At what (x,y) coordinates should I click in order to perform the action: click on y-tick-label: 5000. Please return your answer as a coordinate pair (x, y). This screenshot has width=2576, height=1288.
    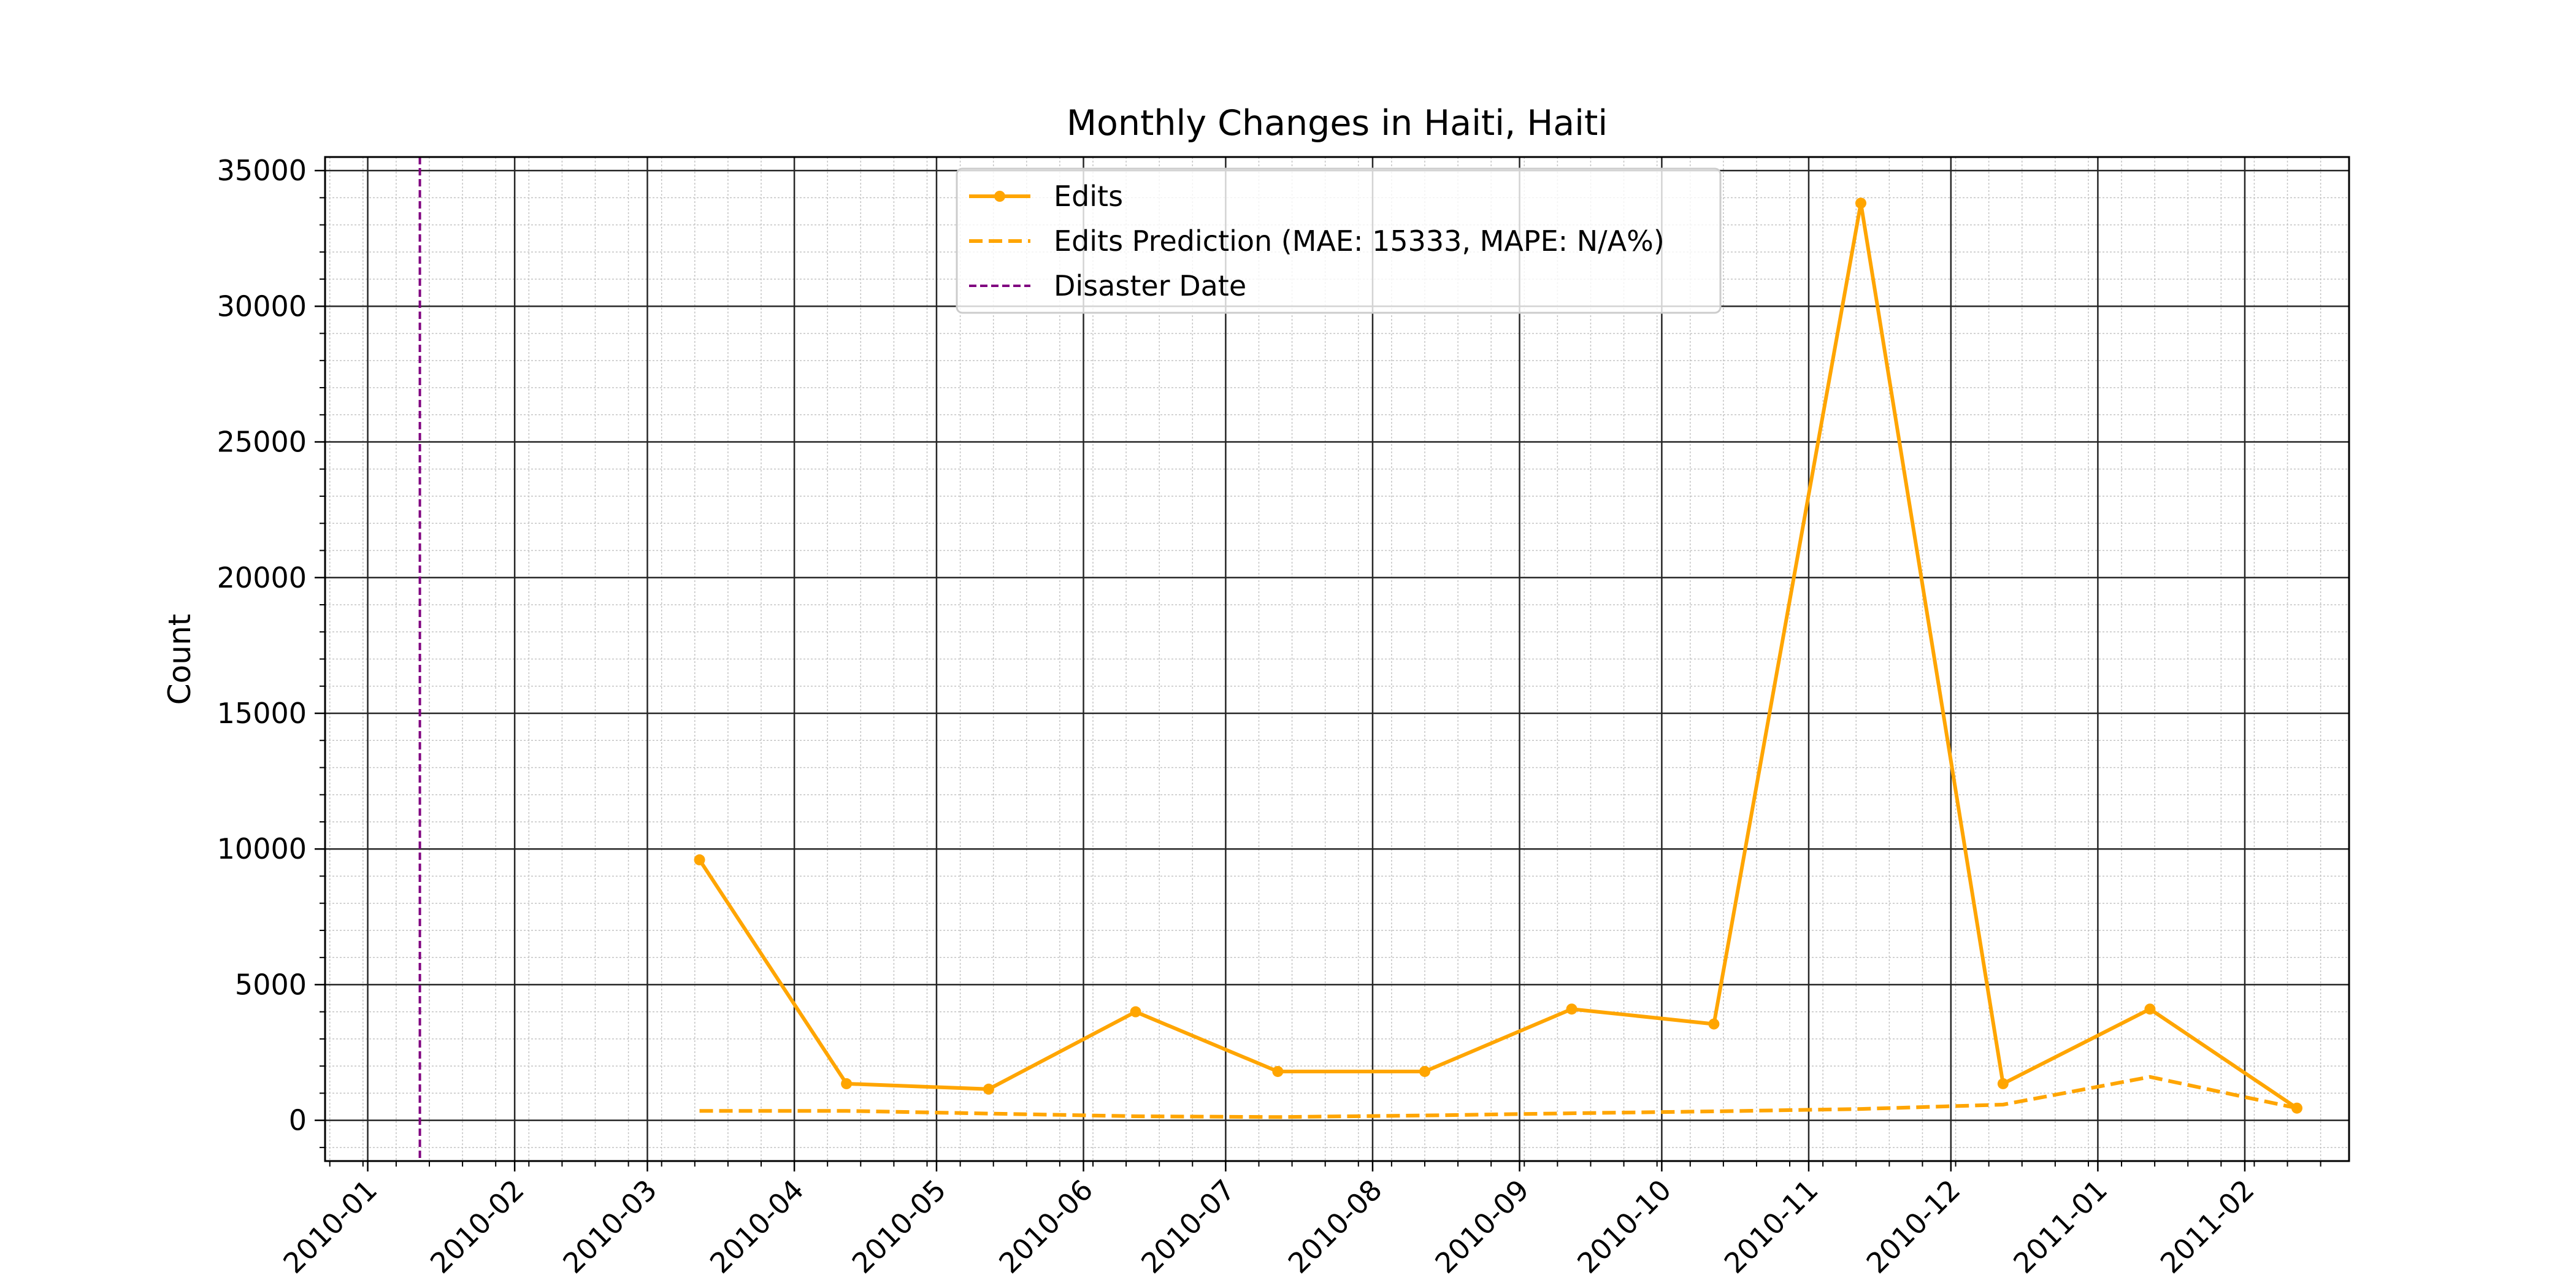
    Looking at the image, I should click on (271, 984).